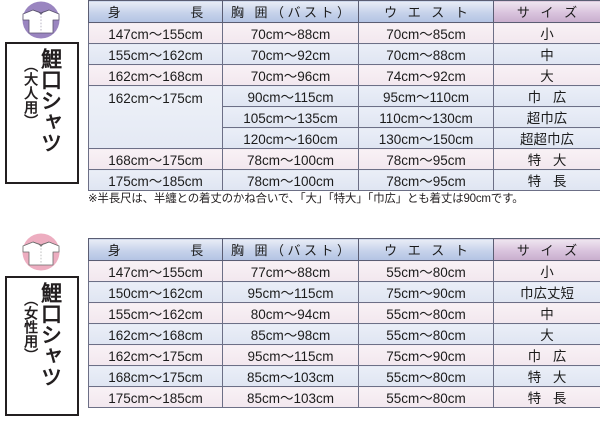  Describe the element at coordinates (290, 96) in the screenshot. I see `cell-bust: 90cm〜115cm` at that location.